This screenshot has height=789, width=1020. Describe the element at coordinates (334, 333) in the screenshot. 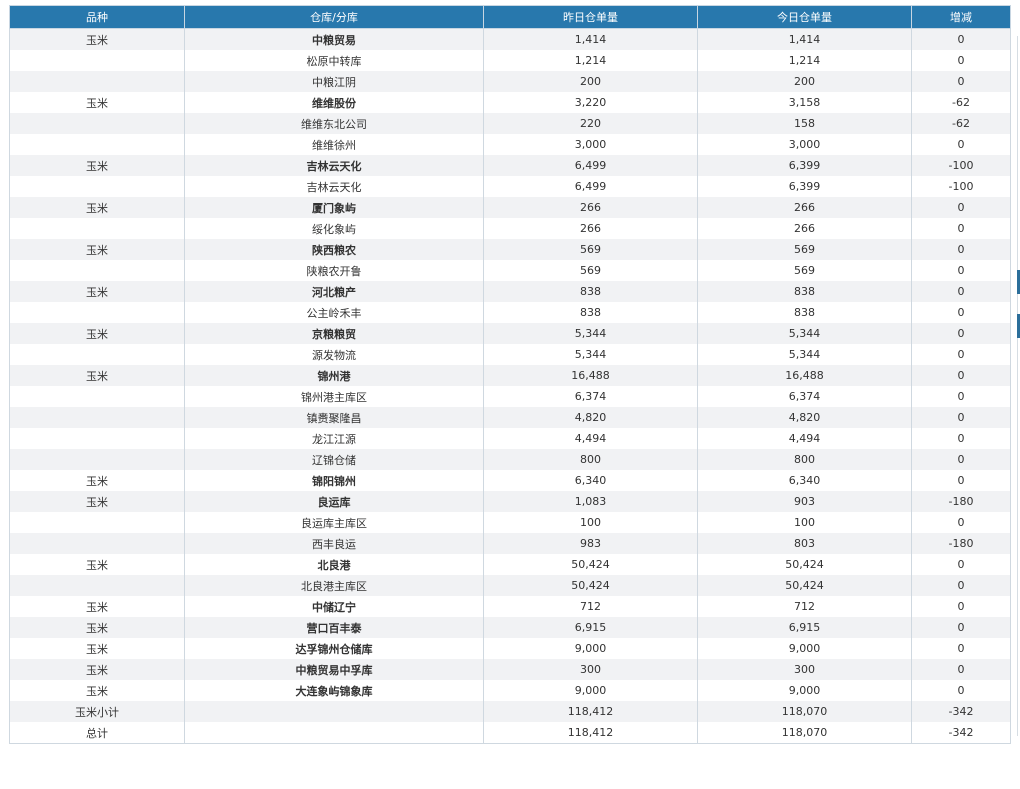

I see `cell-warehouse: 京粮粮贸` at that location.